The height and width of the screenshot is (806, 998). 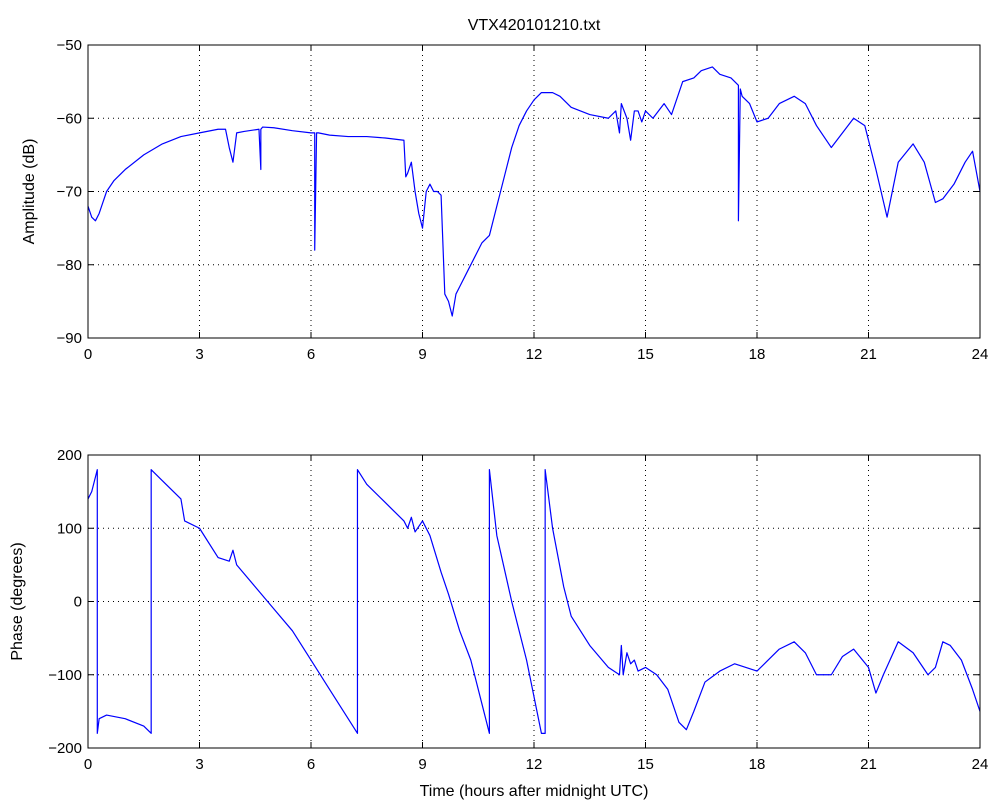 I want to click on phase-y-tick-label: −100, so click(x=65, y=675).